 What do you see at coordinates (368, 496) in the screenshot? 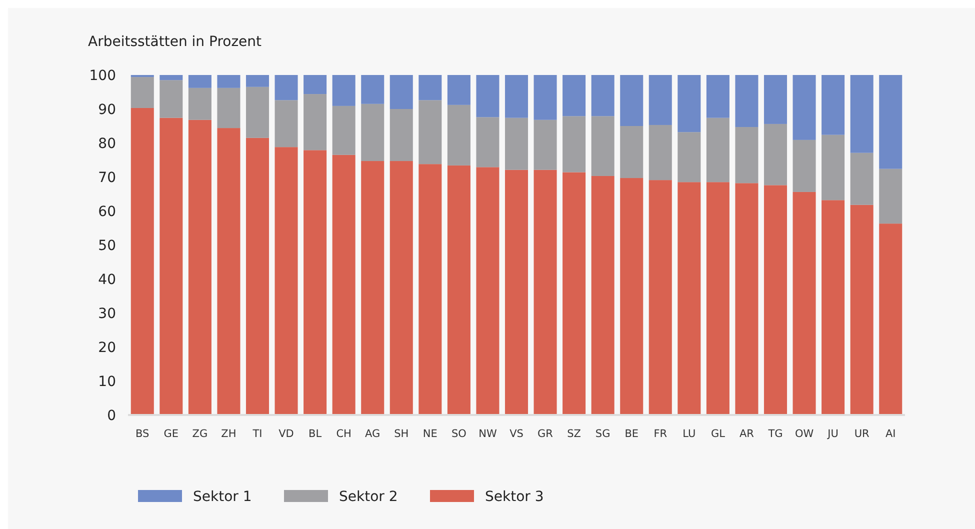
I see `legend-label: Sektor 2` at bounding box center [368, 496].